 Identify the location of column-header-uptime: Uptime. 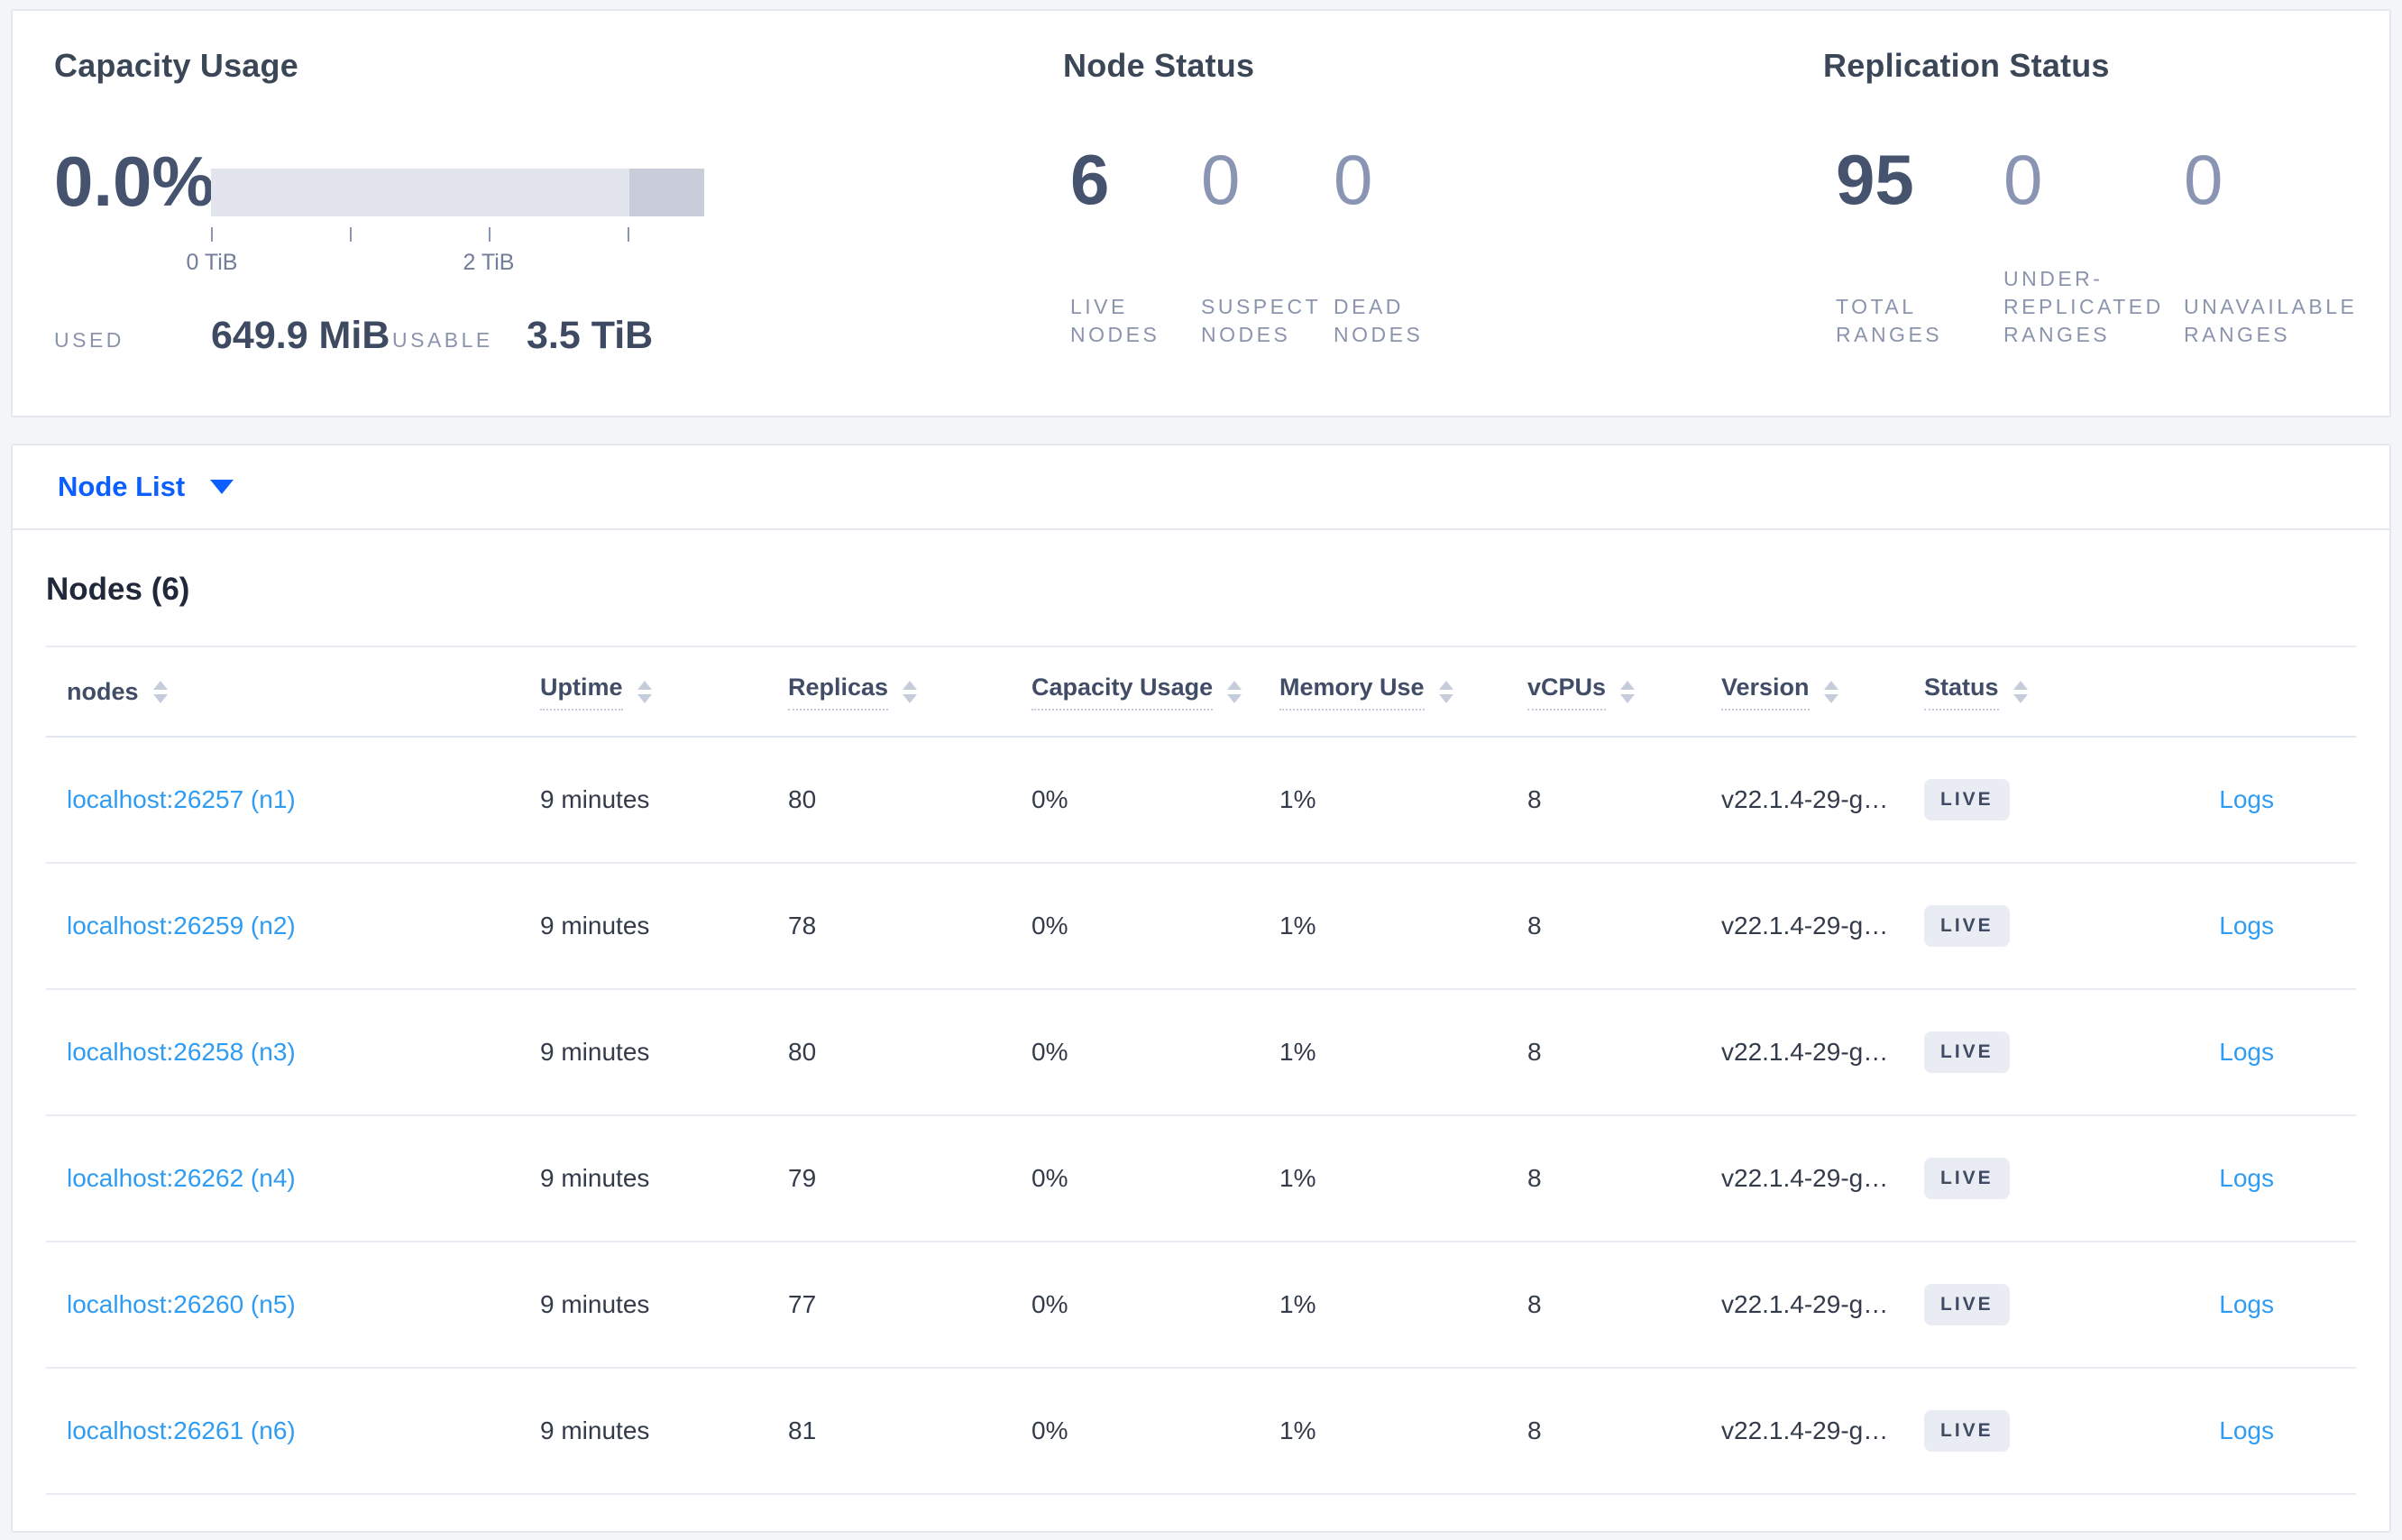
(664, 692).